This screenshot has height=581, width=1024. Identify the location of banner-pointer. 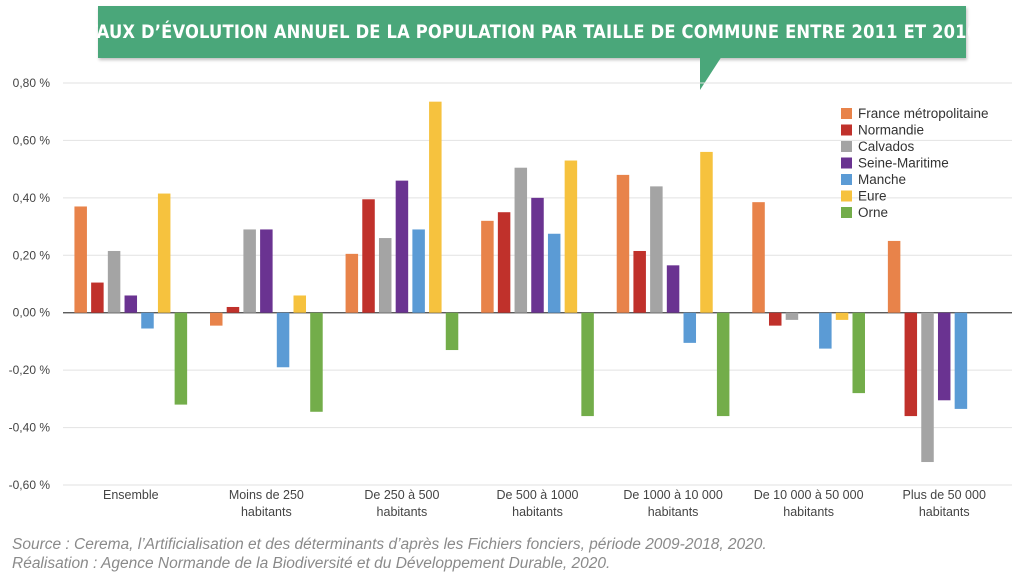
(711, 73).